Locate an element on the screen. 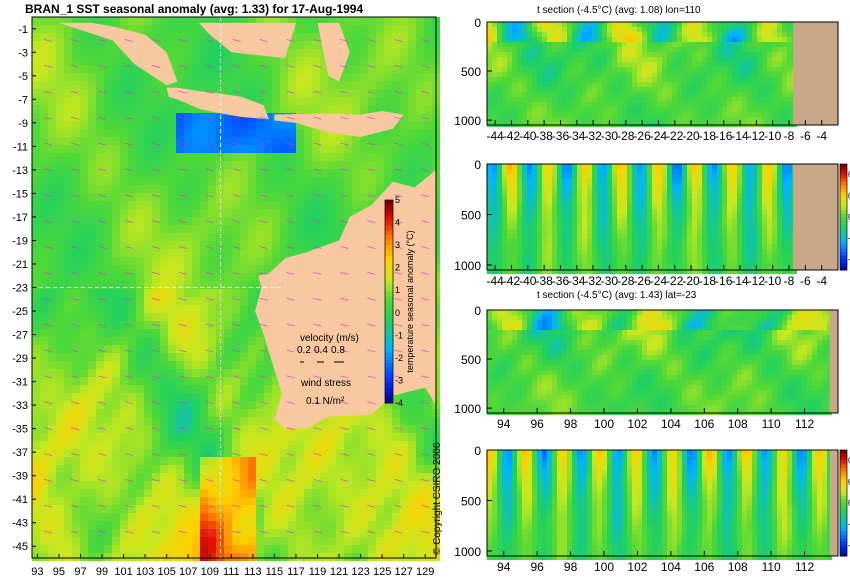  lon-tick-label: 95 is located at coordinates (59, 572).